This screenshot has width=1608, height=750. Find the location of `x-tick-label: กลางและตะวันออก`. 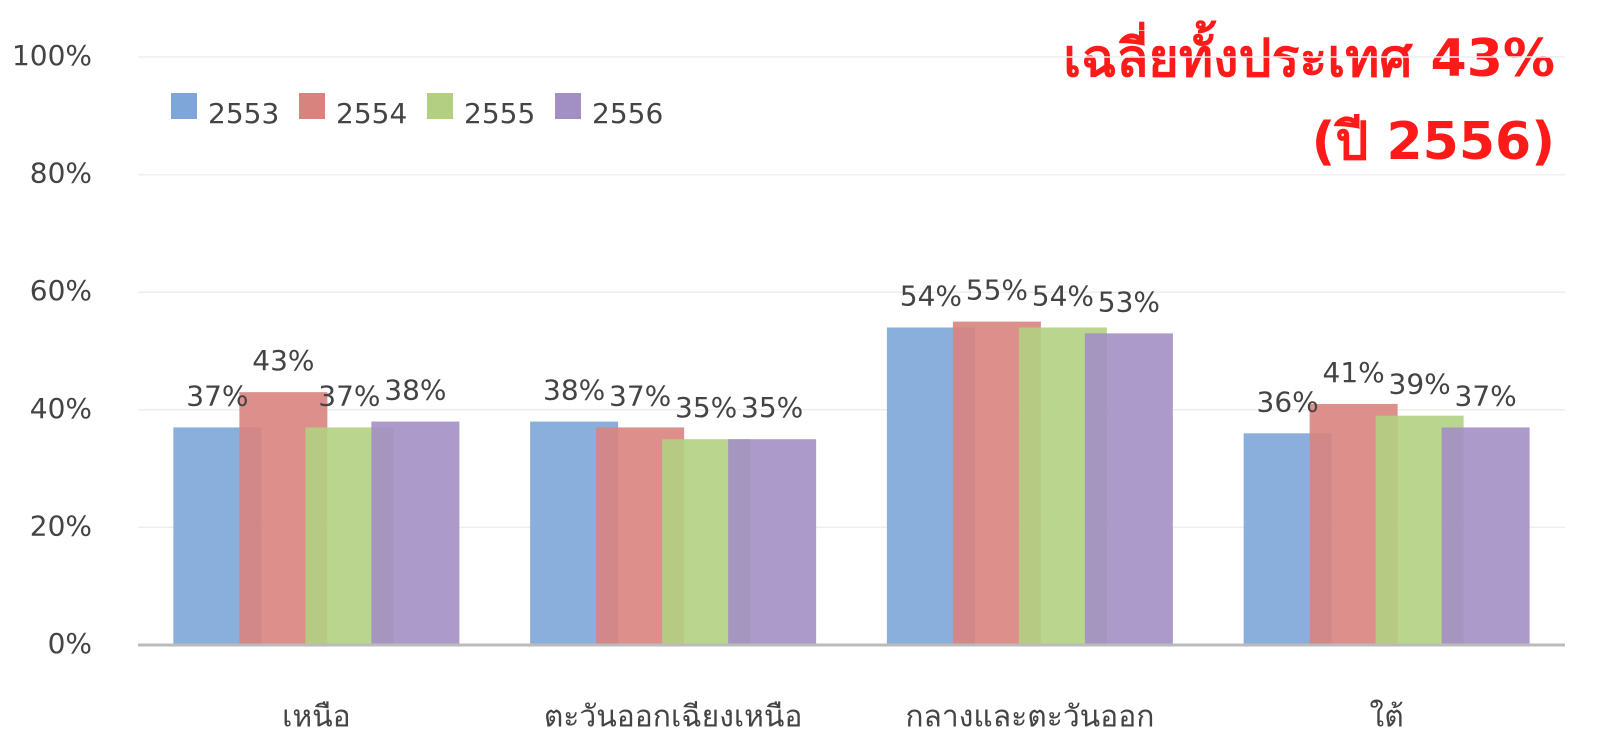

x-tick-label: กลางและตะวันออก is located at coordinates (1029, 717).